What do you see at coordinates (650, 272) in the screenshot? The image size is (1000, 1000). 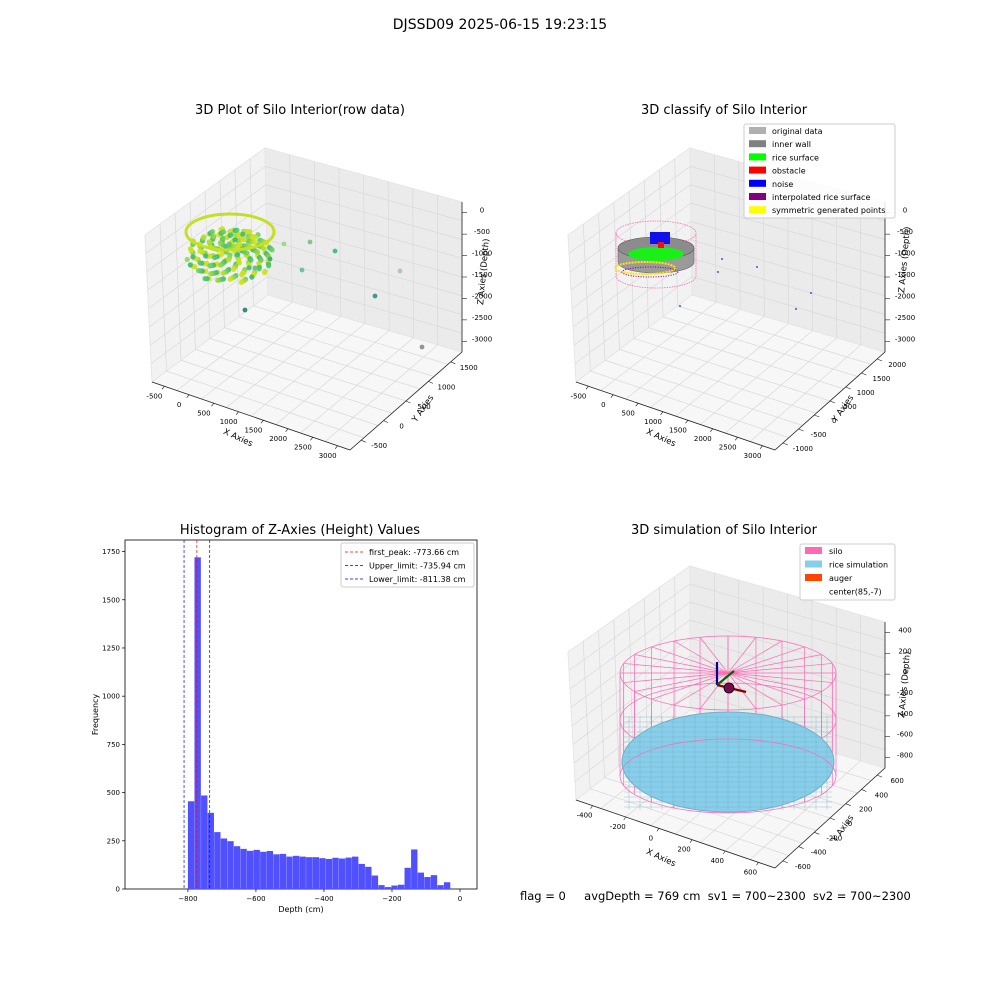 I see `interpolated-surface-points` at bounding box center [650, 272].